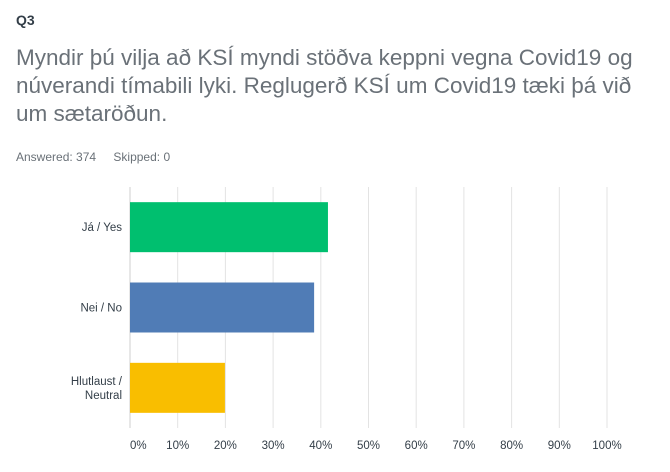 The height and width of the screenshot is (472, 670). What do you see at coordinates (463, 446) in the screenshot?
I see `x-tick-label: 70%` at bounding box center [463, 446].